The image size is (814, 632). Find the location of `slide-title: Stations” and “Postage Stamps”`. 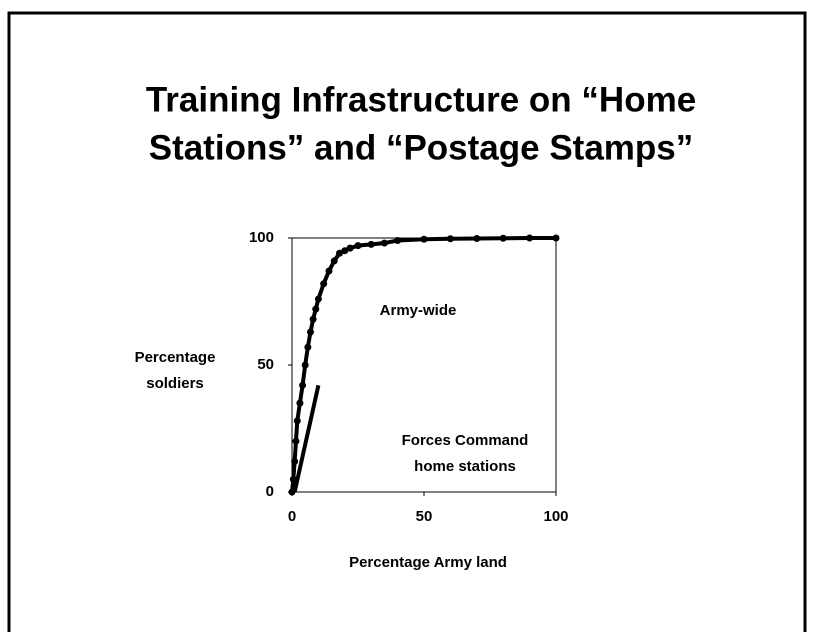

slide-title: Stations” and “Postage Stamps” is located at coordinates (421, 147).